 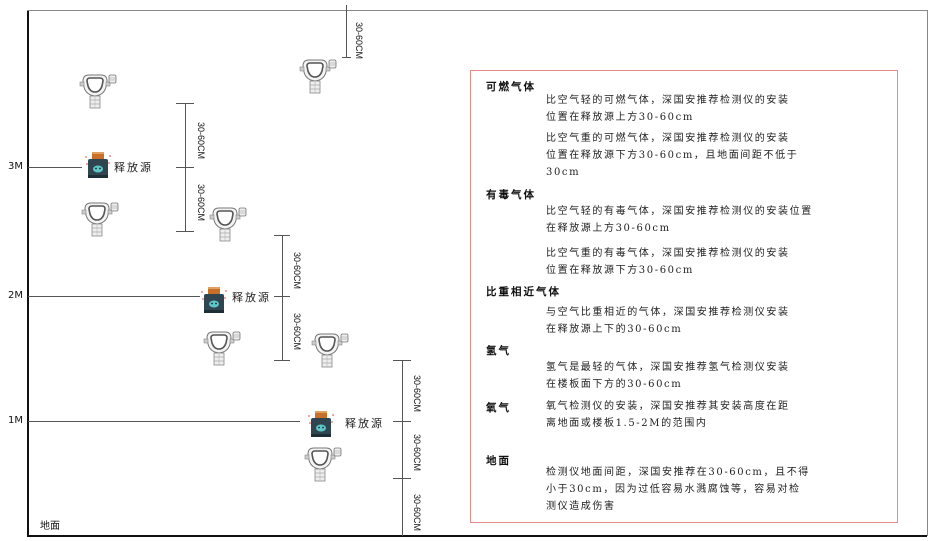 I want to click on text-line: 位置在释放源下方30-60cm, so click(x=620, y=270).